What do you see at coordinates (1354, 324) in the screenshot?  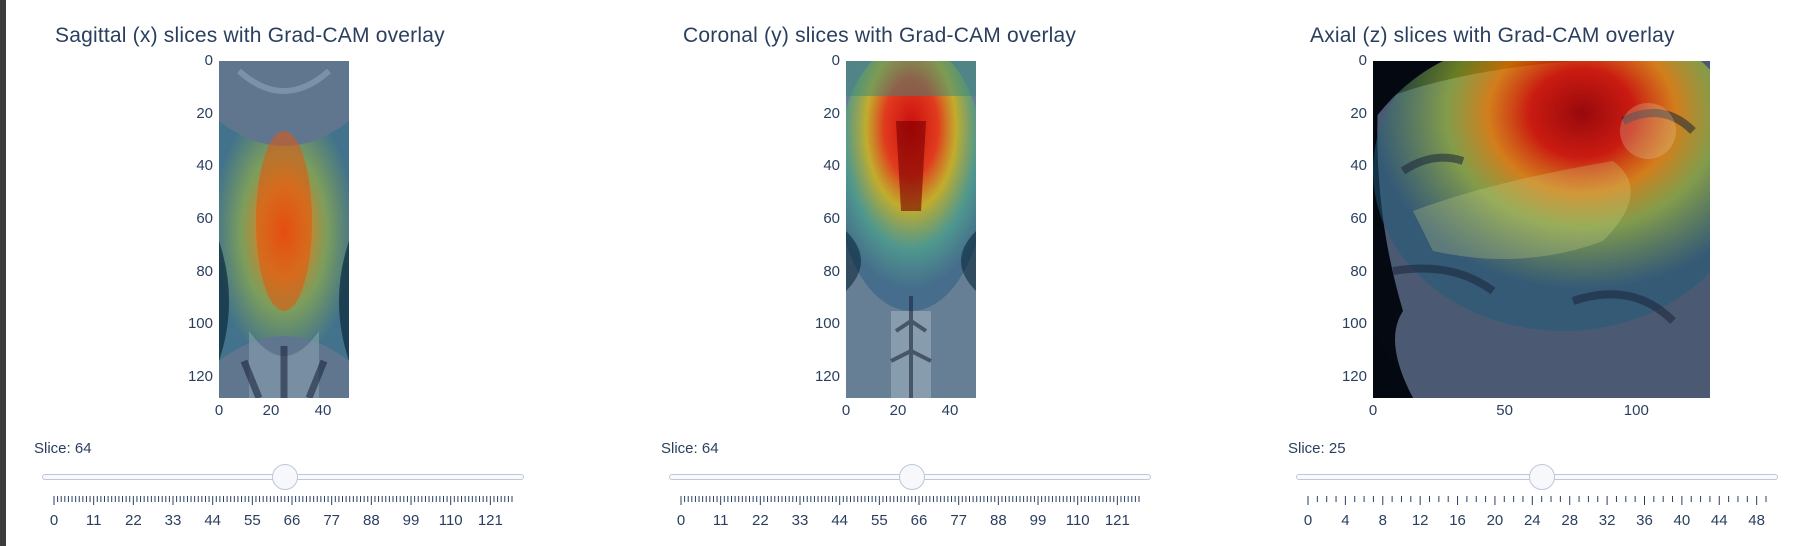 I see `axial-y-tick: 100` at bounding box center [1354, 324].